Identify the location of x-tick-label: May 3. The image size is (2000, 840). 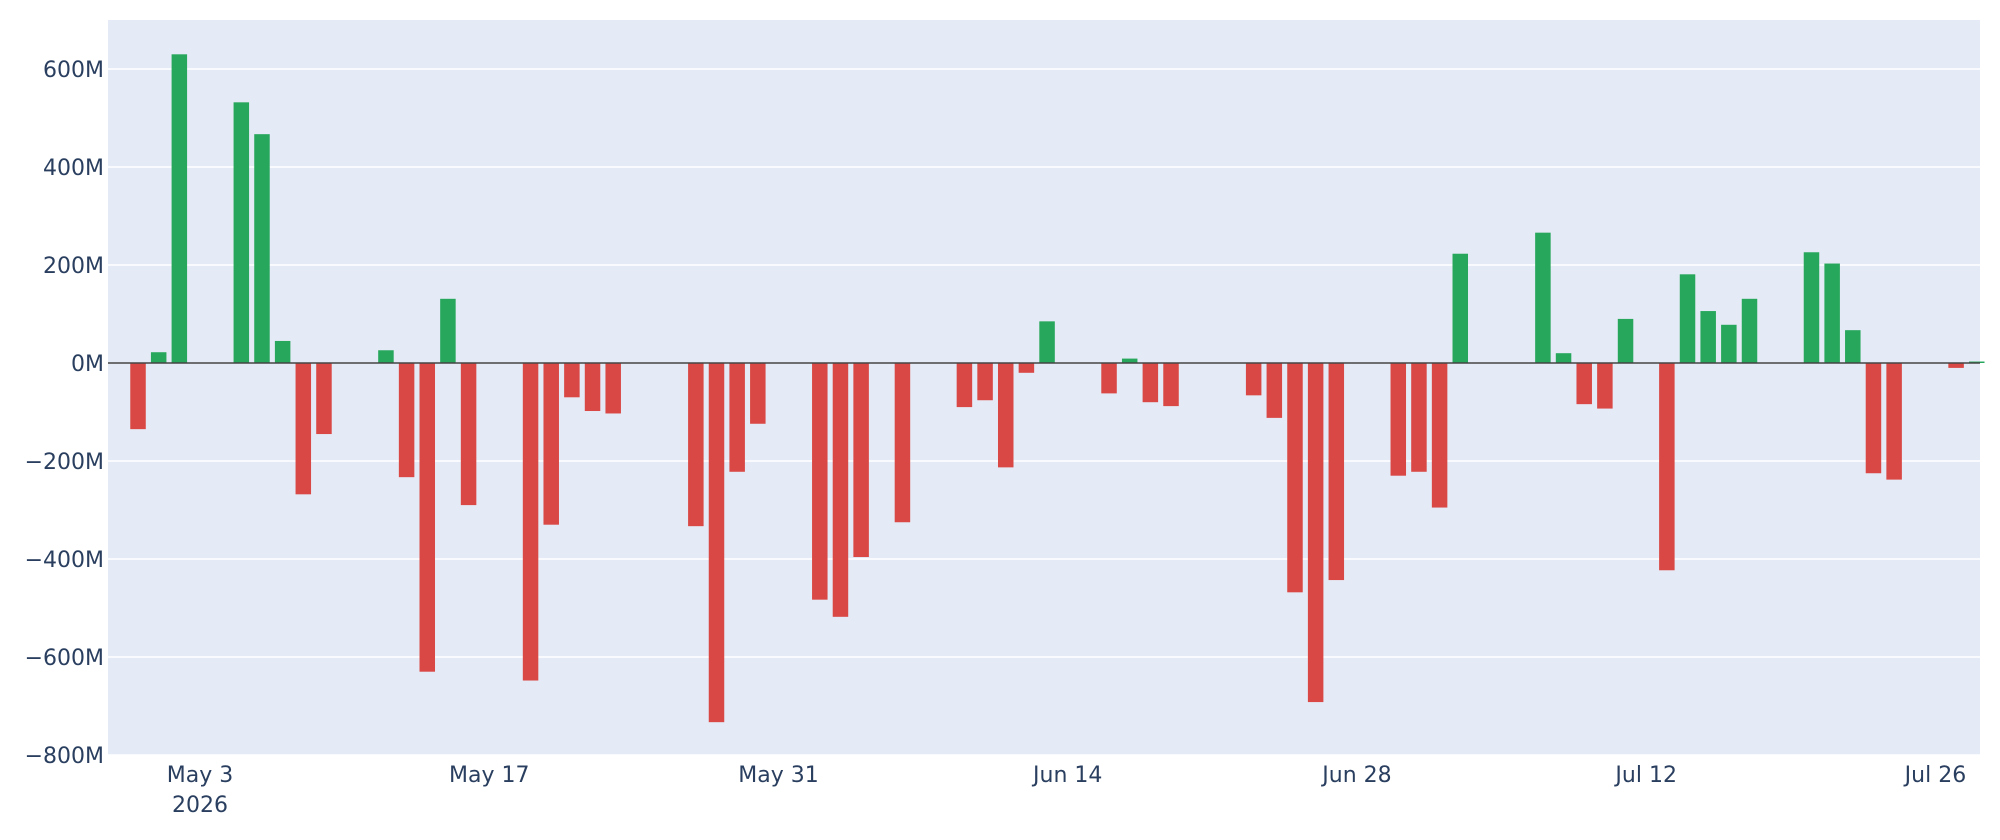
(200, 775).